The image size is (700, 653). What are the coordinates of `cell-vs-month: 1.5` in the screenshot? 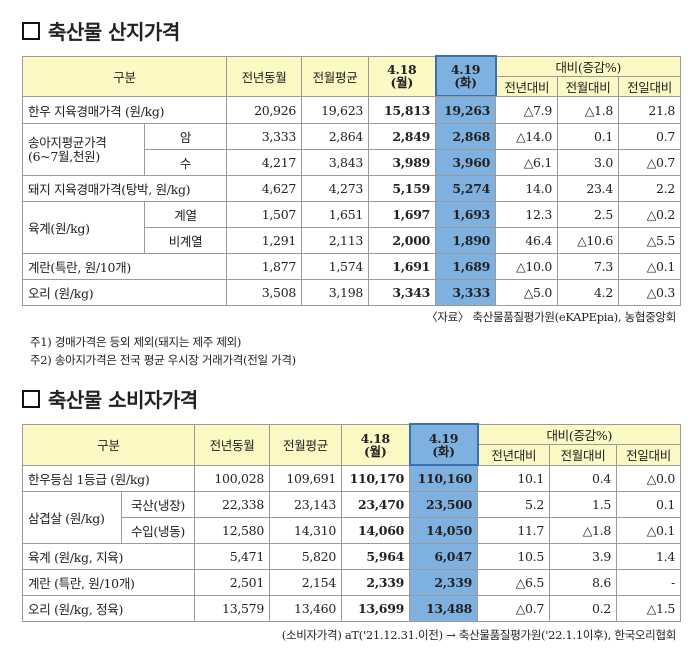 It's located at (583, 504).